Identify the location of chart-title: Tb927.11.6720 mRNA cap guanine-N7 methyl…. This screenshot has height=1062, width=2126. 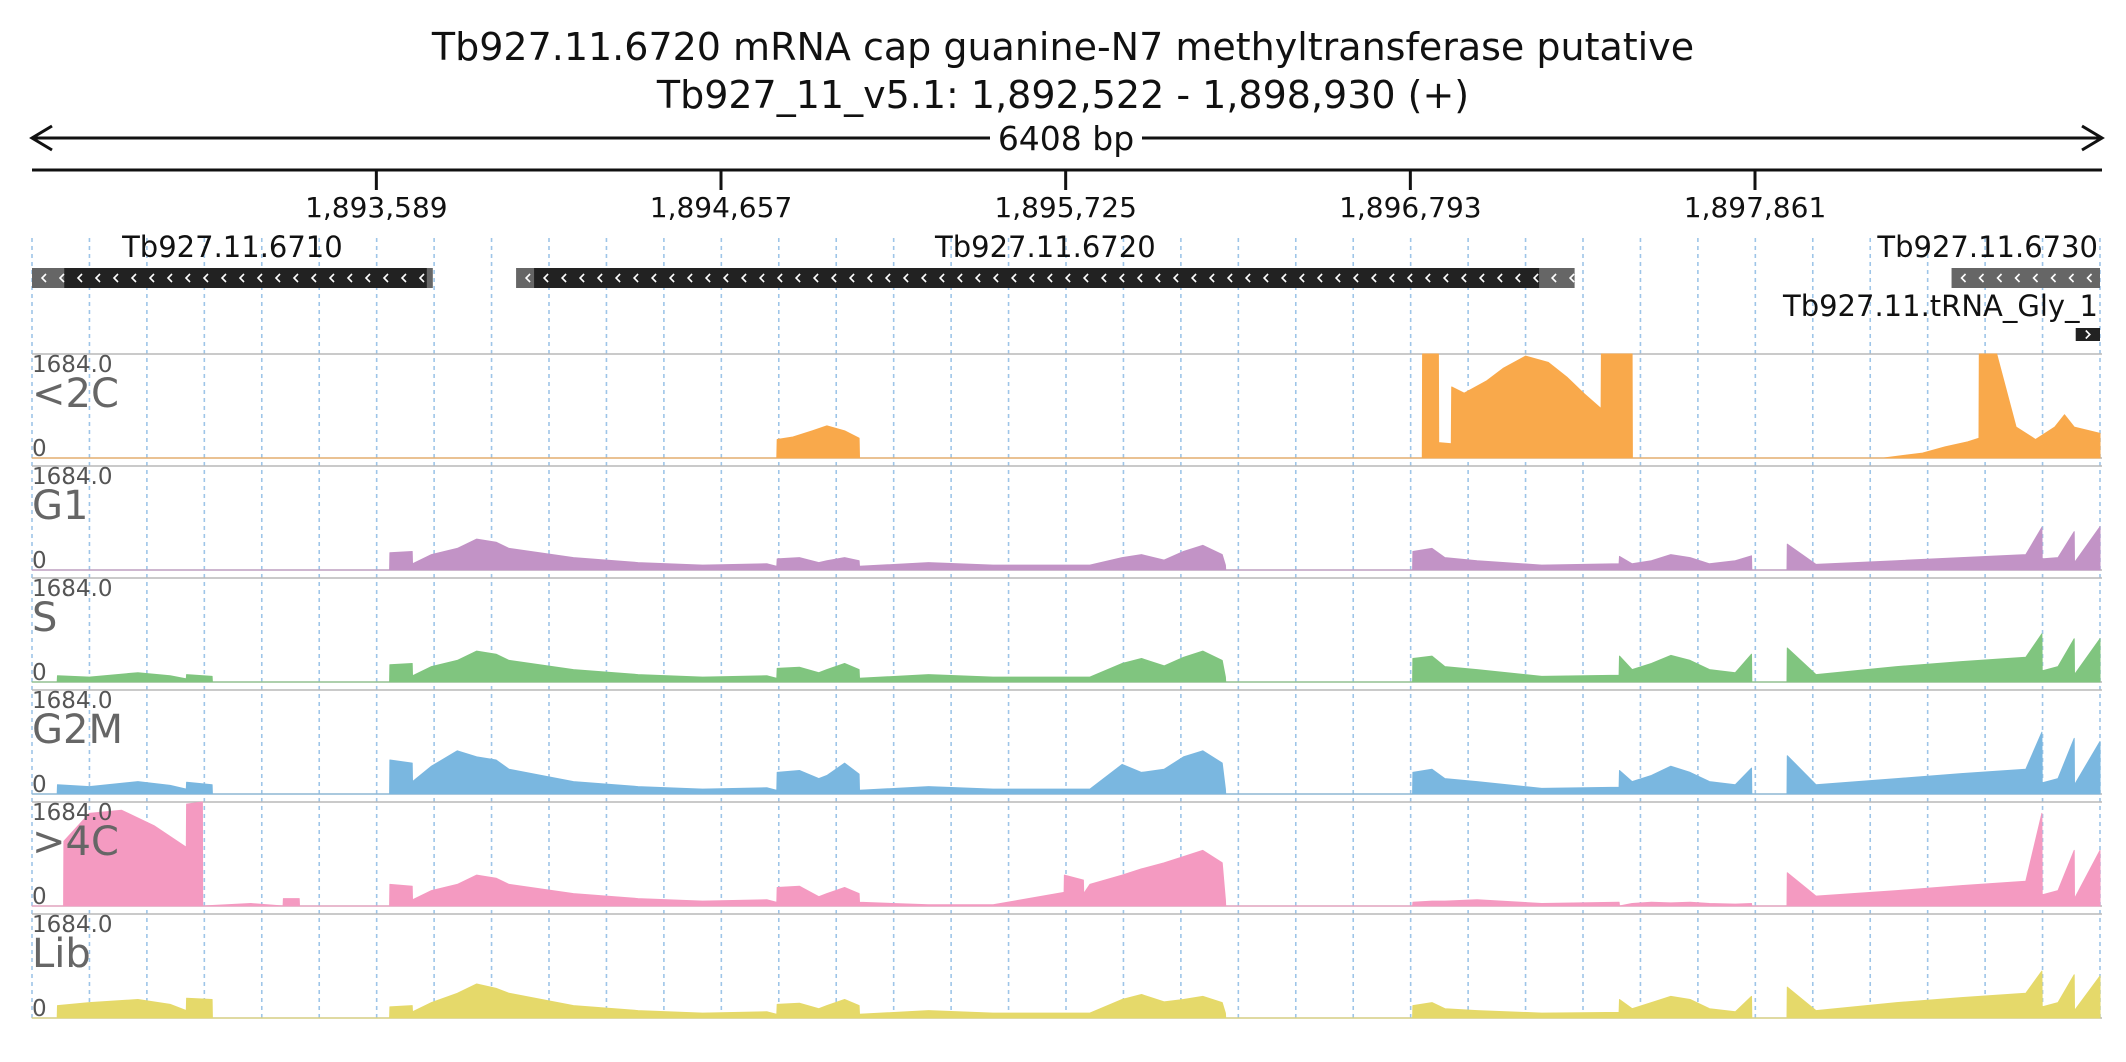
(1062, 47).